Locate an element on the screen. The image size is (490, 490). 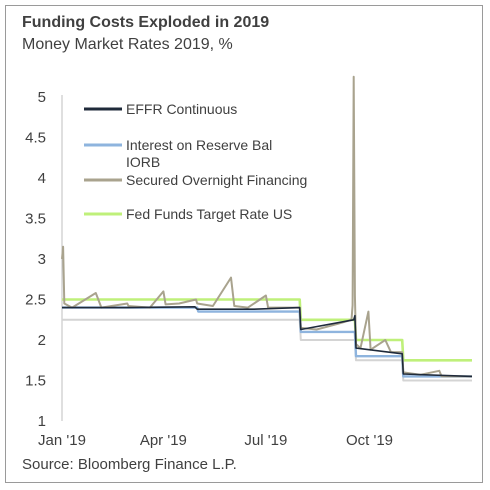
y-tick-label: 1.5 is located at coordinates (35, 381).